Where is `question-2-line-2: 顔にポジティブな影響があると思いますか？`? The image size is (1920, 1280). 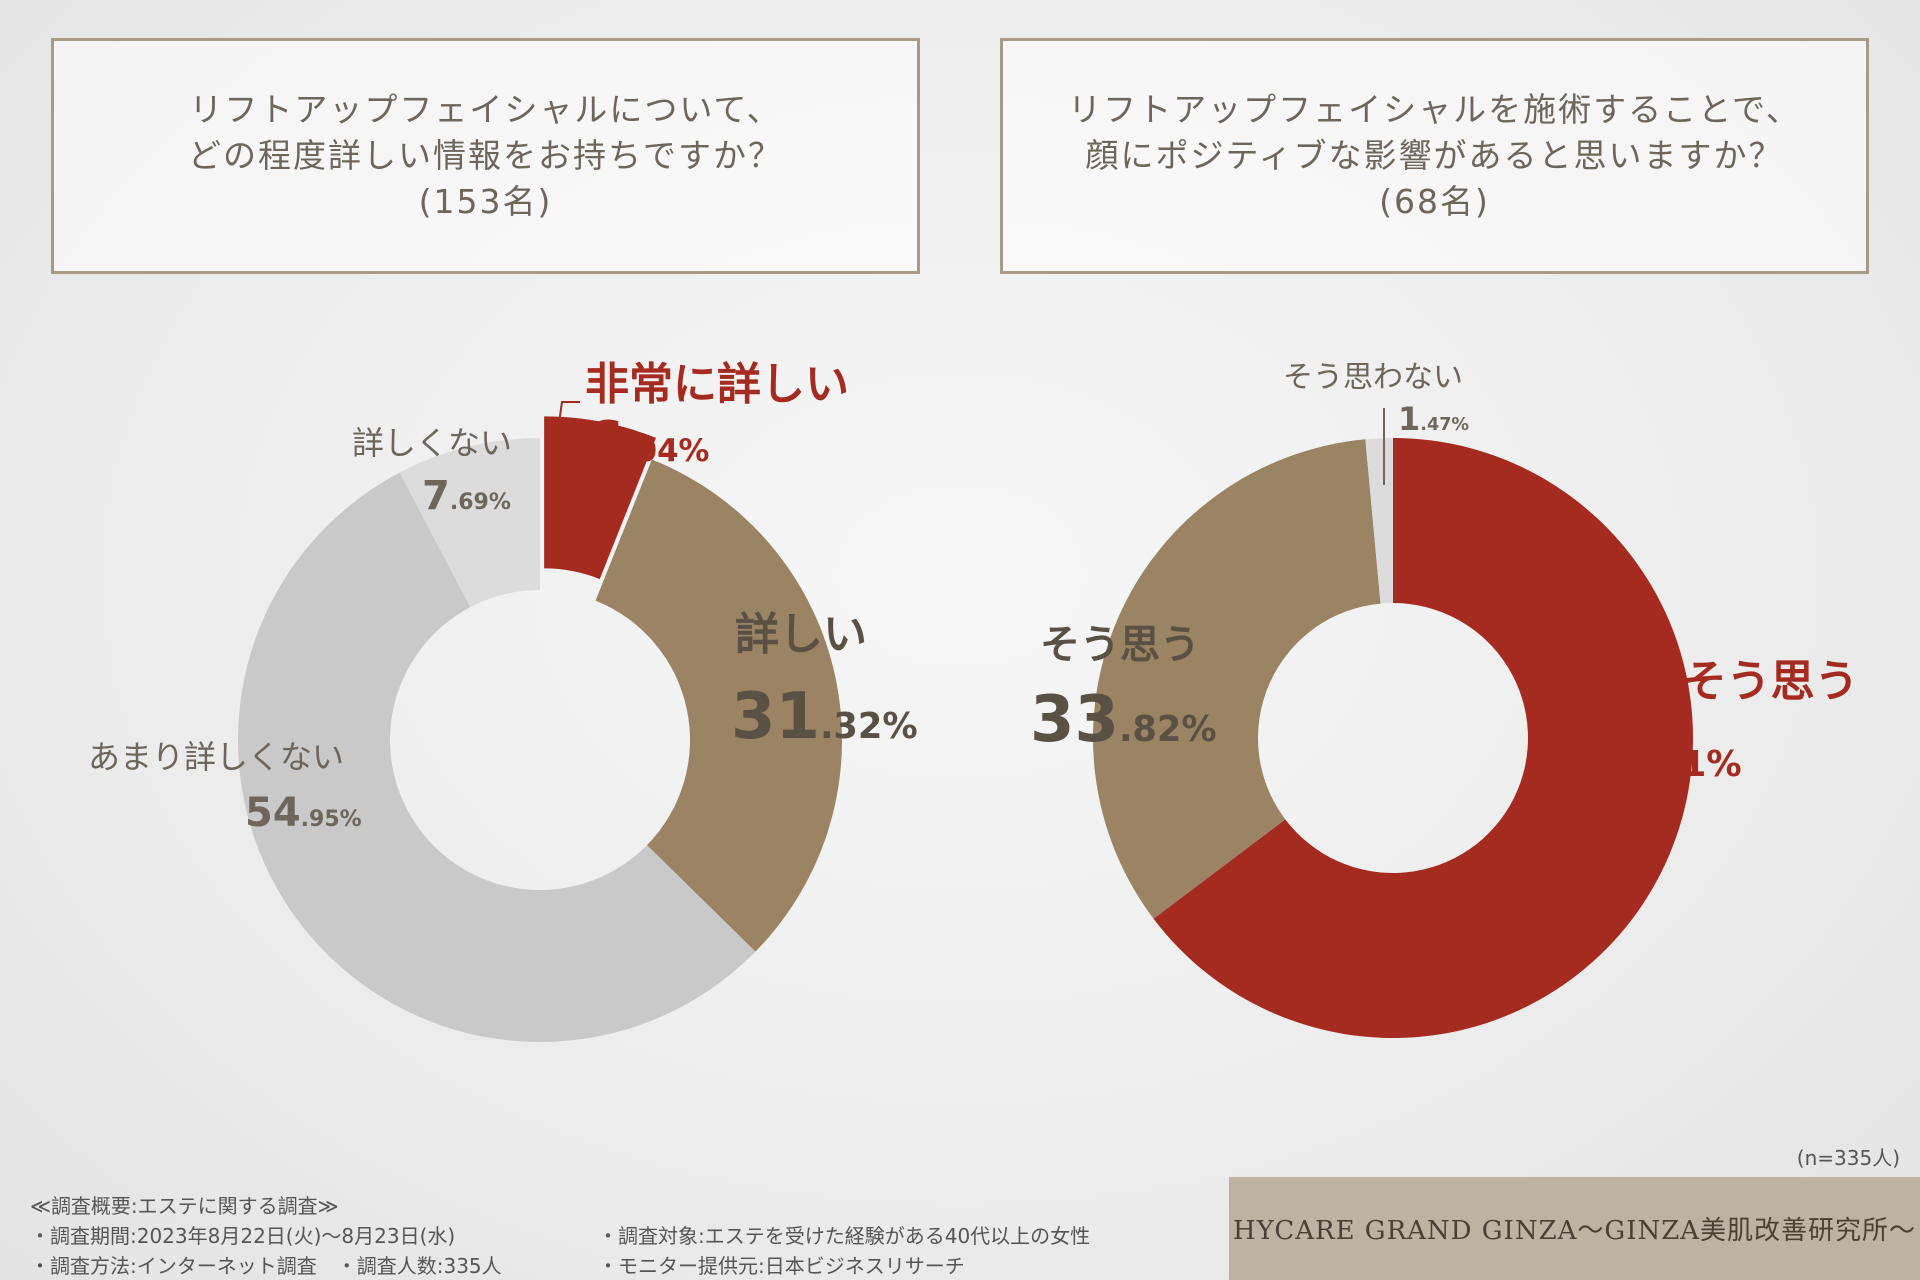 question-2-line-2: 顔にポジティブな影響があると思いますか？ is located at coordinates (1434, 155).